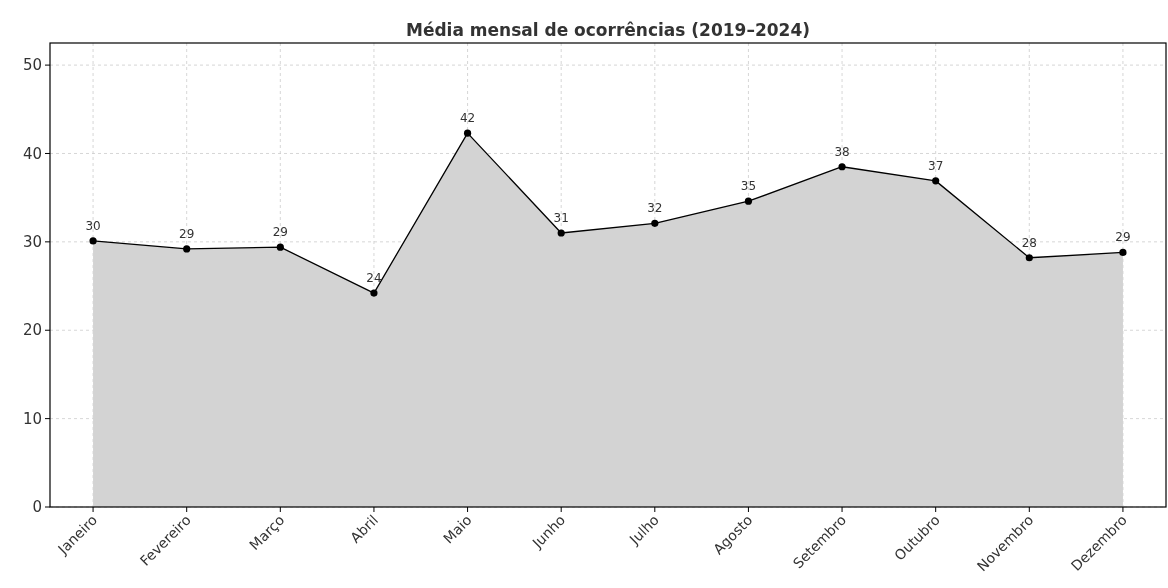 This screenshot has height=588, width=1168. What do you see at coordinates (37, 507) in the screenshot?
I see `y-tick-label: 0` at bounding box center [37, 507].